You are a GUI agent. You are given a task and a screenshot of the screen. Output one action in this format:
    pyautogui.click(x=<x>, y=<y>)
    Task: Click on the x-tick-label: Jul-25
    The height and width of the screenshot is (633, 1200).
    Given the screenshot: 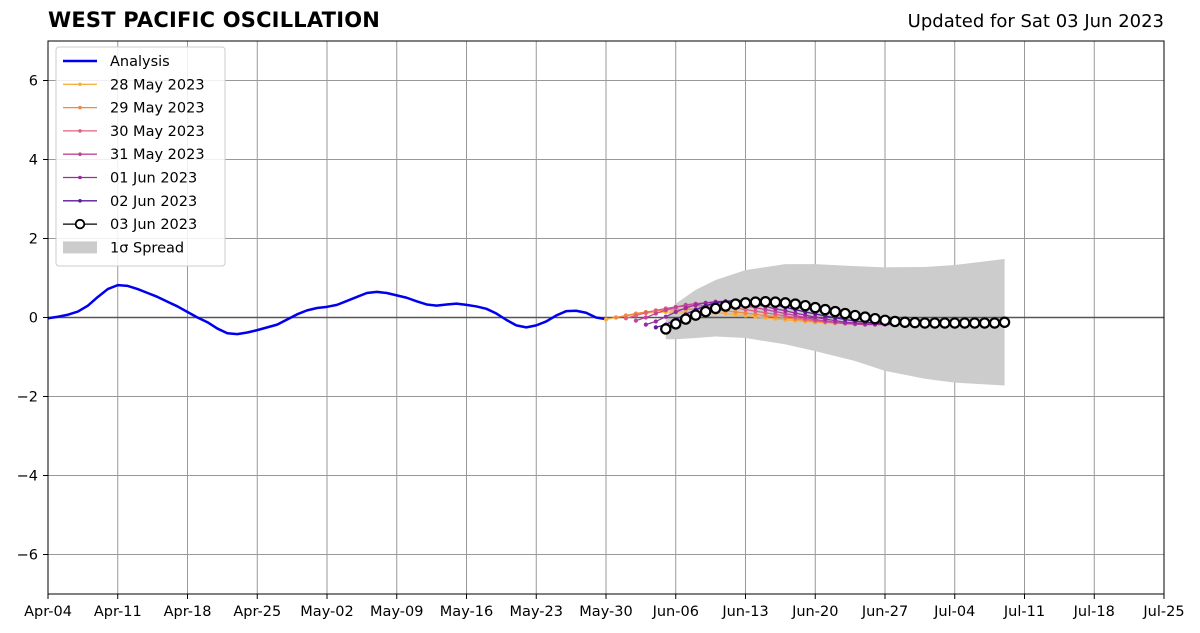 What is the action you would take?
    pyautogui.click(x=1163, y=612)
    